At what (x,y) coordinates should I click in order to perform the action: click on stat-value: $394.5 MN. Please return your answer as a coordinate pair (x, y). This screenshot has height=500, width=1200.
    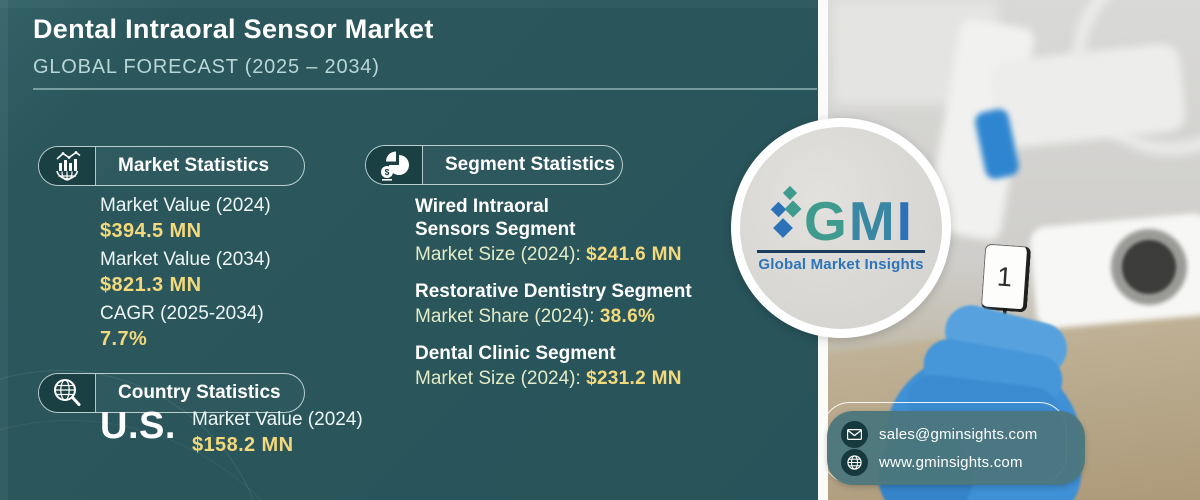
    Looking at the image, I should click on (151, 231).